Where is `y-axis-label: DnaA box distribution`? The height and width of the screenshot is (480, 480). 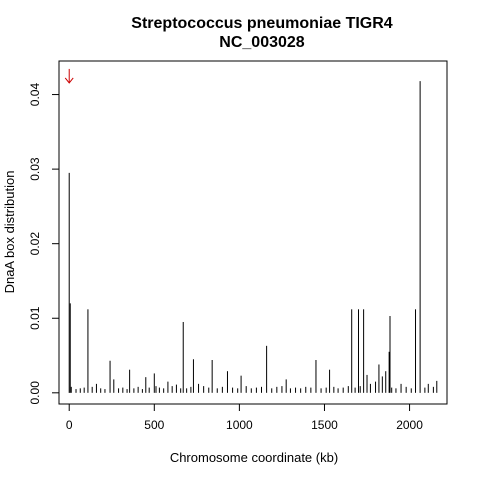
y-axis-label: DnaA box distribution is located at coordinates (9, 232).